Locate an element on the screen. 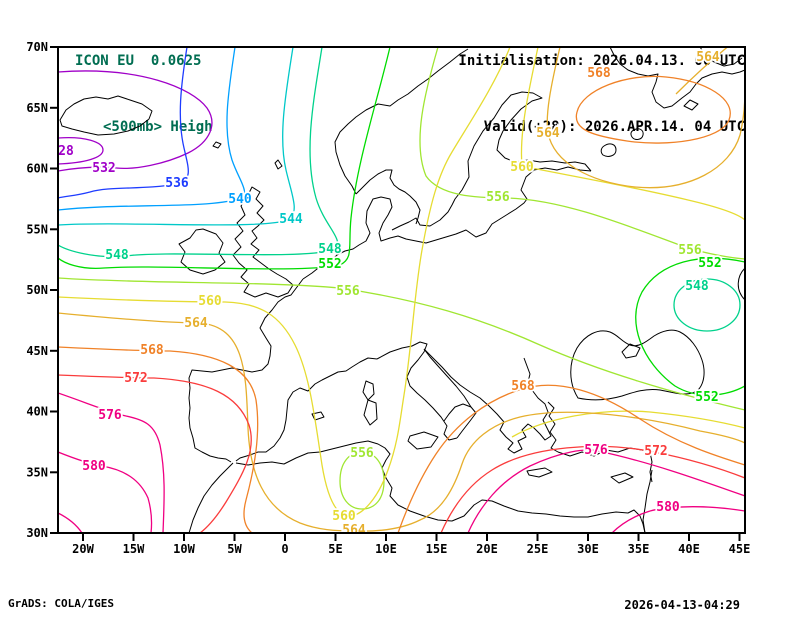 Image resolution: width=800 pixels, height=618 pixels. lon-tick-label: 20E is located at coordinates (487, 549).